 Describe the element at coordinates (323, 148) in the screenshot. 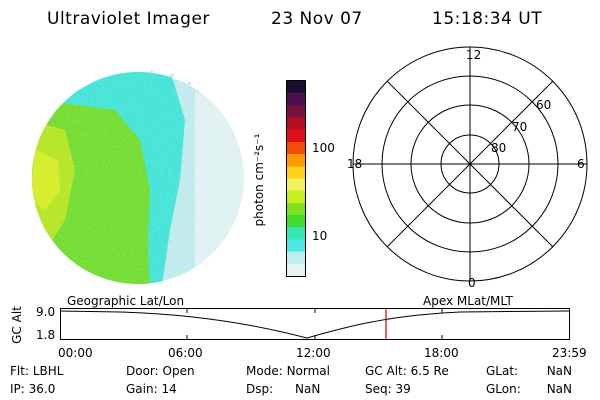

I see `colorbar-tick-100: 100` at that location.